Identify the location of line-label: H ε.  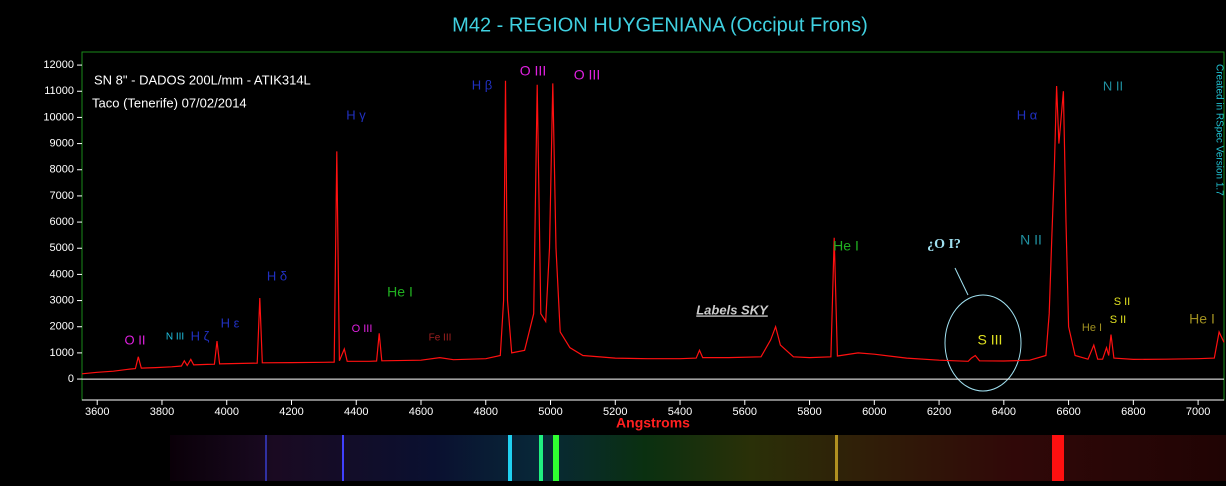
(230, 322).